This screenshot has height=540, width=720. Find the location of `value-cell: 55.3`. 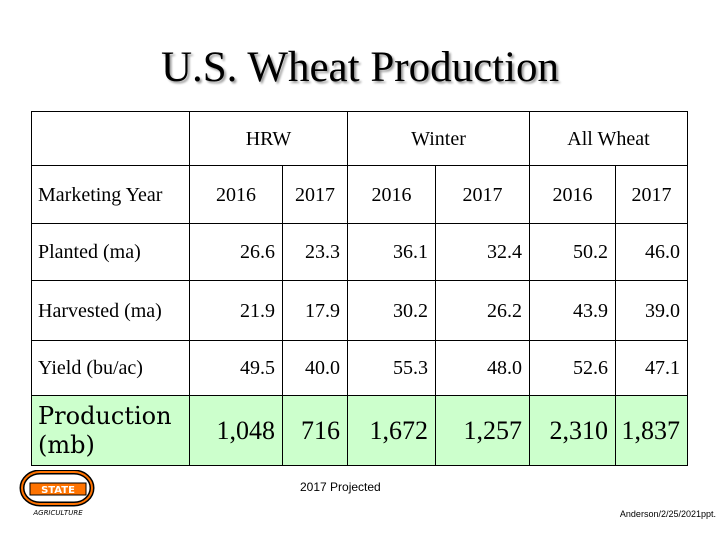

value-cell: 55.3 is located at coordinates (391, 368).